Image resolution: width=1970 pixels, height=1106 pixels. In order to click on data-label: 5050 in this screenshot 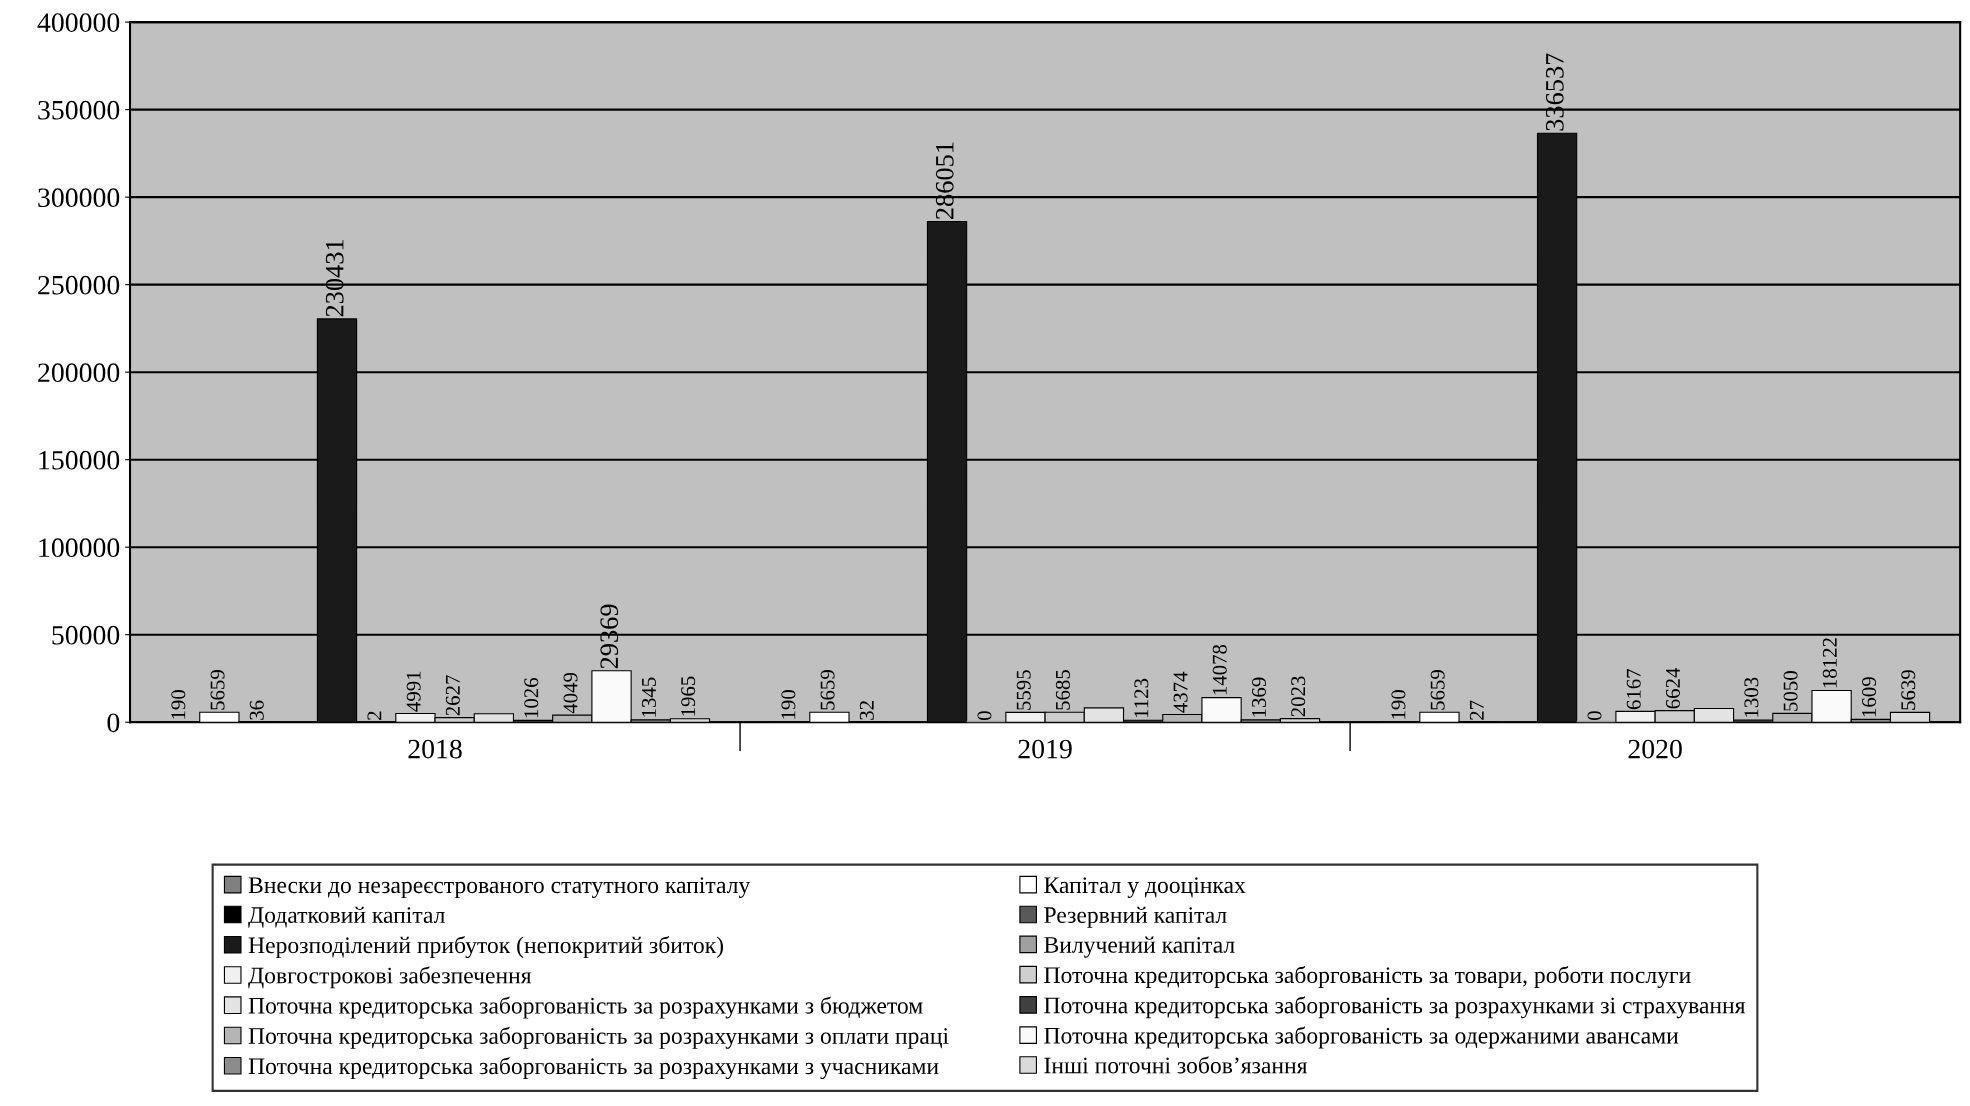, I will do `click(1790, 691)`.